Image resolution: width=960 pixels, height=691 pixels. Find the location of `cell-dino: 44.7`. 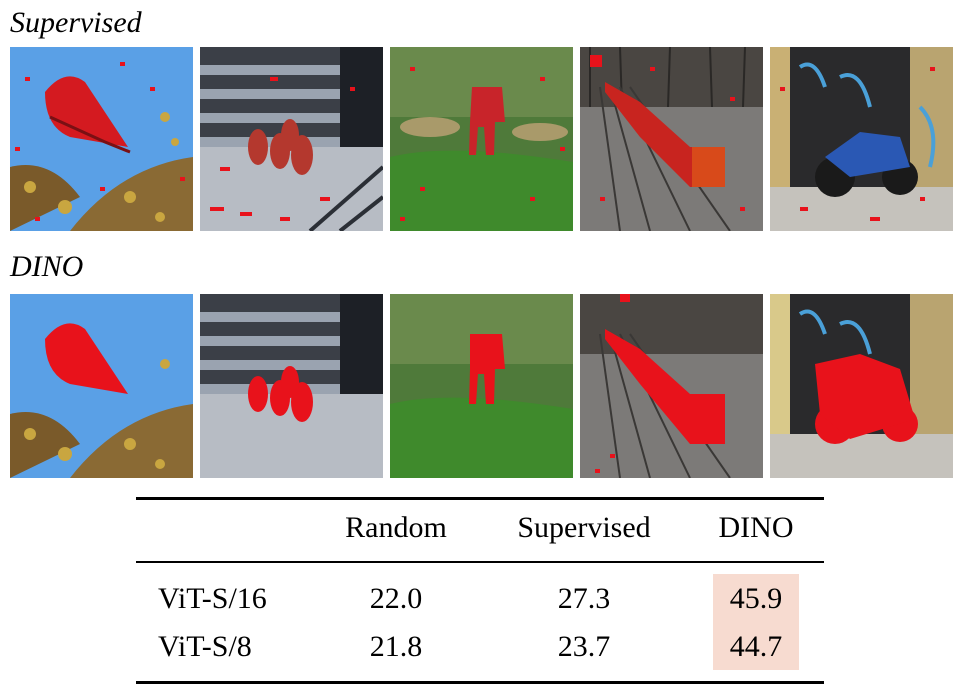

cell-dino: 44.7 is located at coordinates (756, 646).